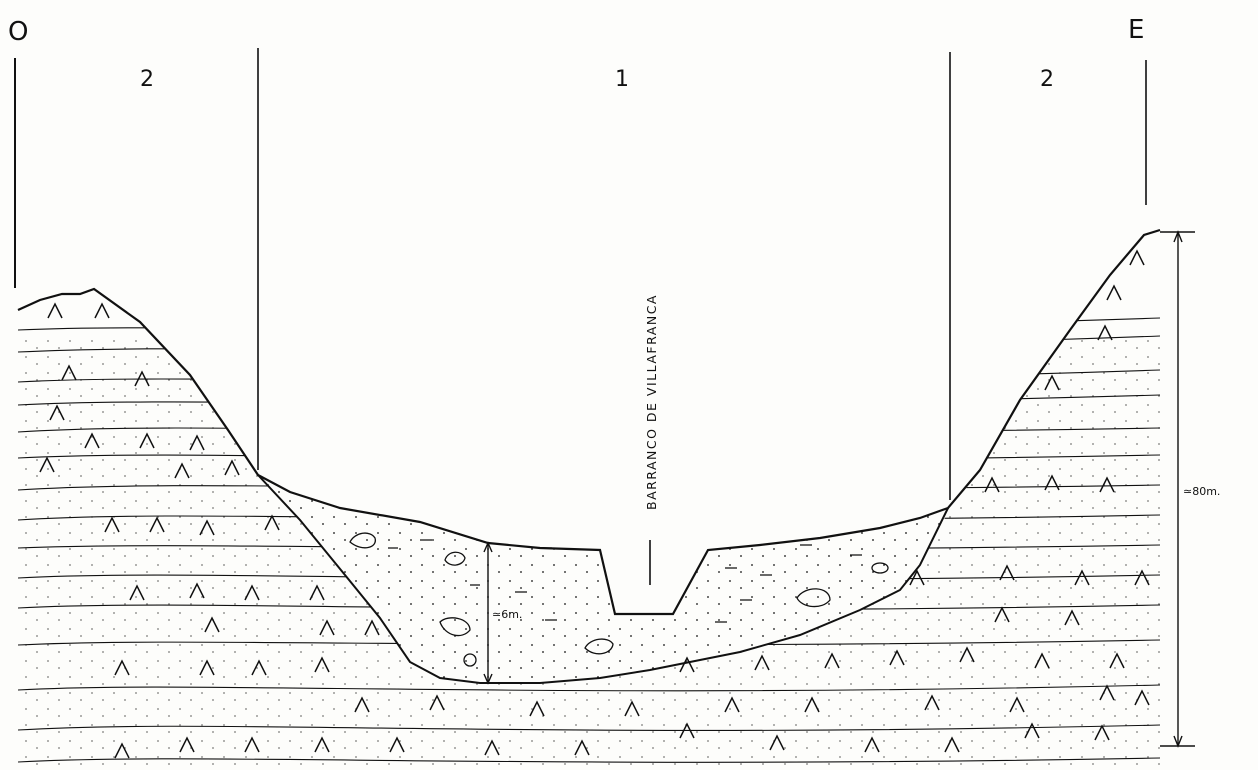 The image size is (1258, 770). Describe the element at coordinates (651, 402) in the screenshot. I see `river-name-label: BARRANCO DE VILLAFRANCA` at that location.